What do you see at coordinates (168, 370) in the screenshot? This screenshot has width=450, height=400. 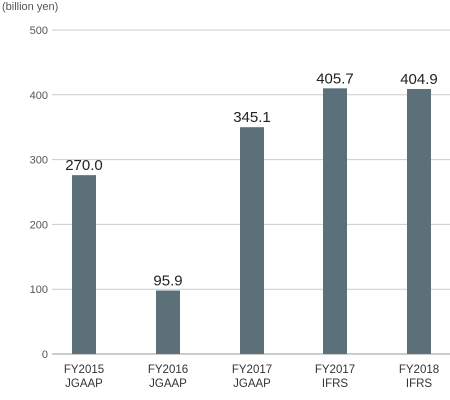 I see `x-tick-label: FY2016` at bounding box center [168, 370].